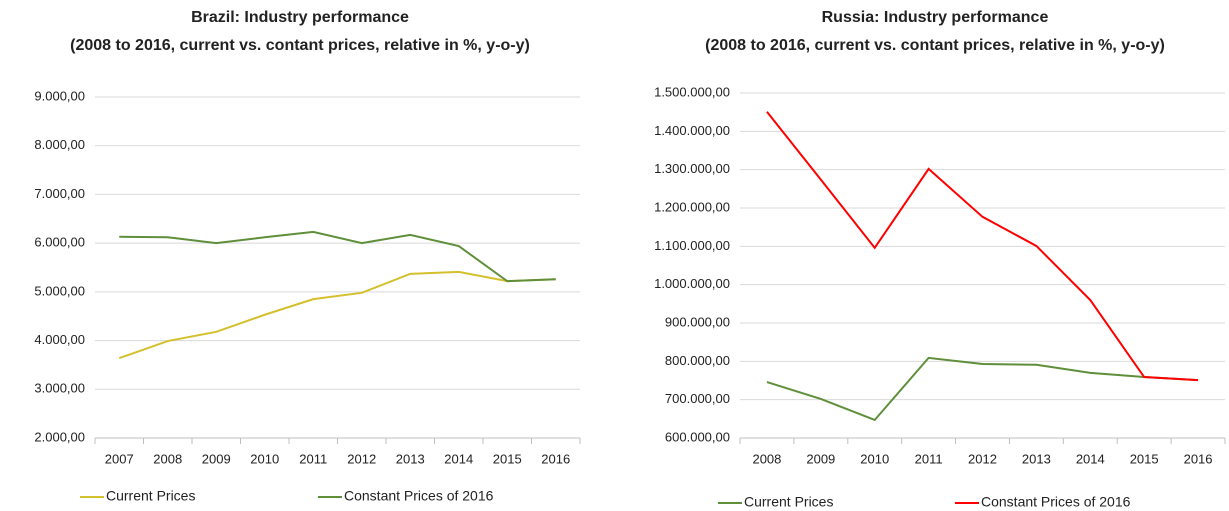 The image size is (1229, 511). I want to click on chart-title: Russia: Industry performance, so click(935, 17).